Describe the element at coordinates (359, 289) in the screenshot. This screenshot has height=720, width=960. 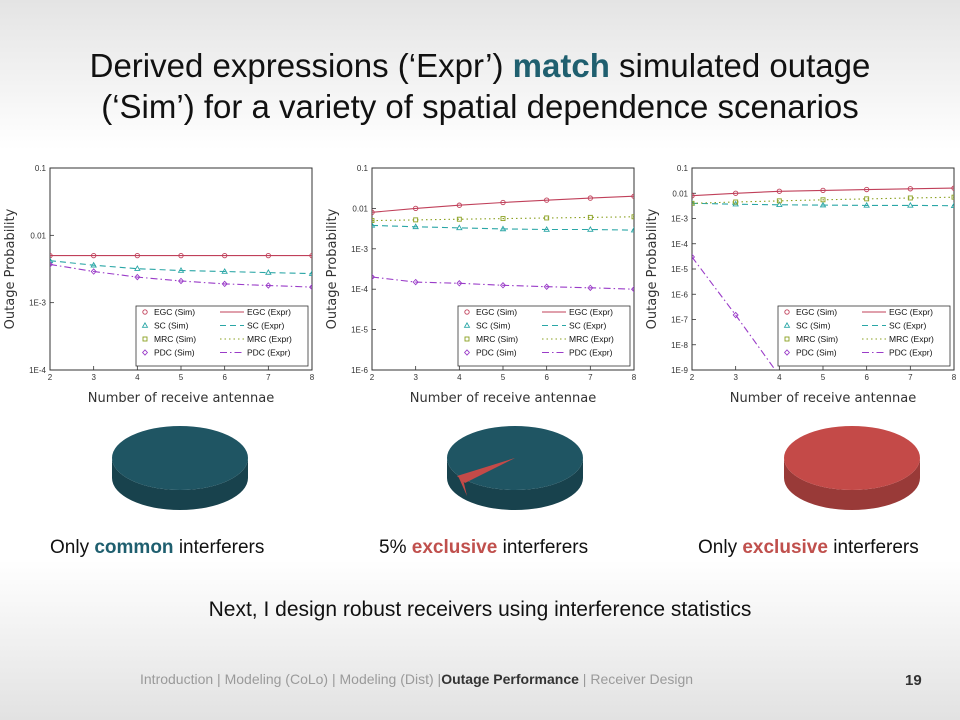
I see `y-tick-label: 1E-4` at that location.